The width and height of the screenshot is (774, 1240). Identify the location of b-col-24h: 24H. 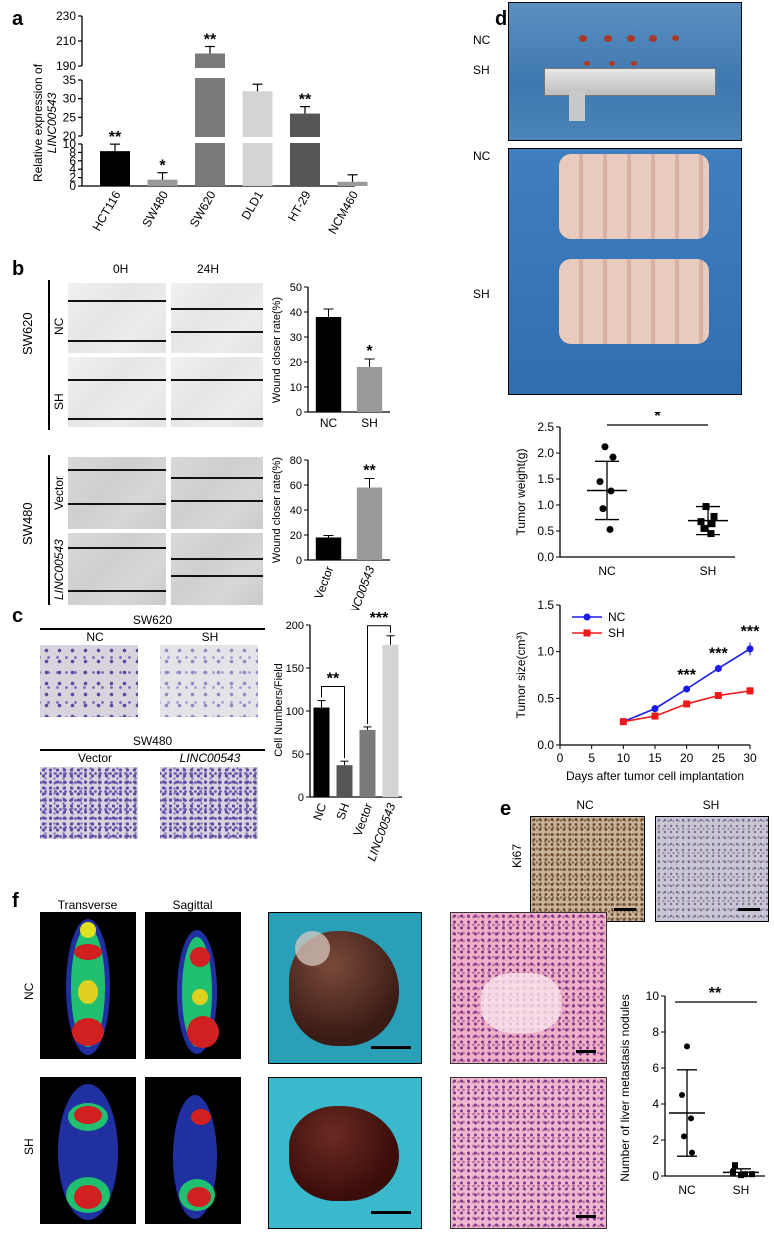
(208, 269).